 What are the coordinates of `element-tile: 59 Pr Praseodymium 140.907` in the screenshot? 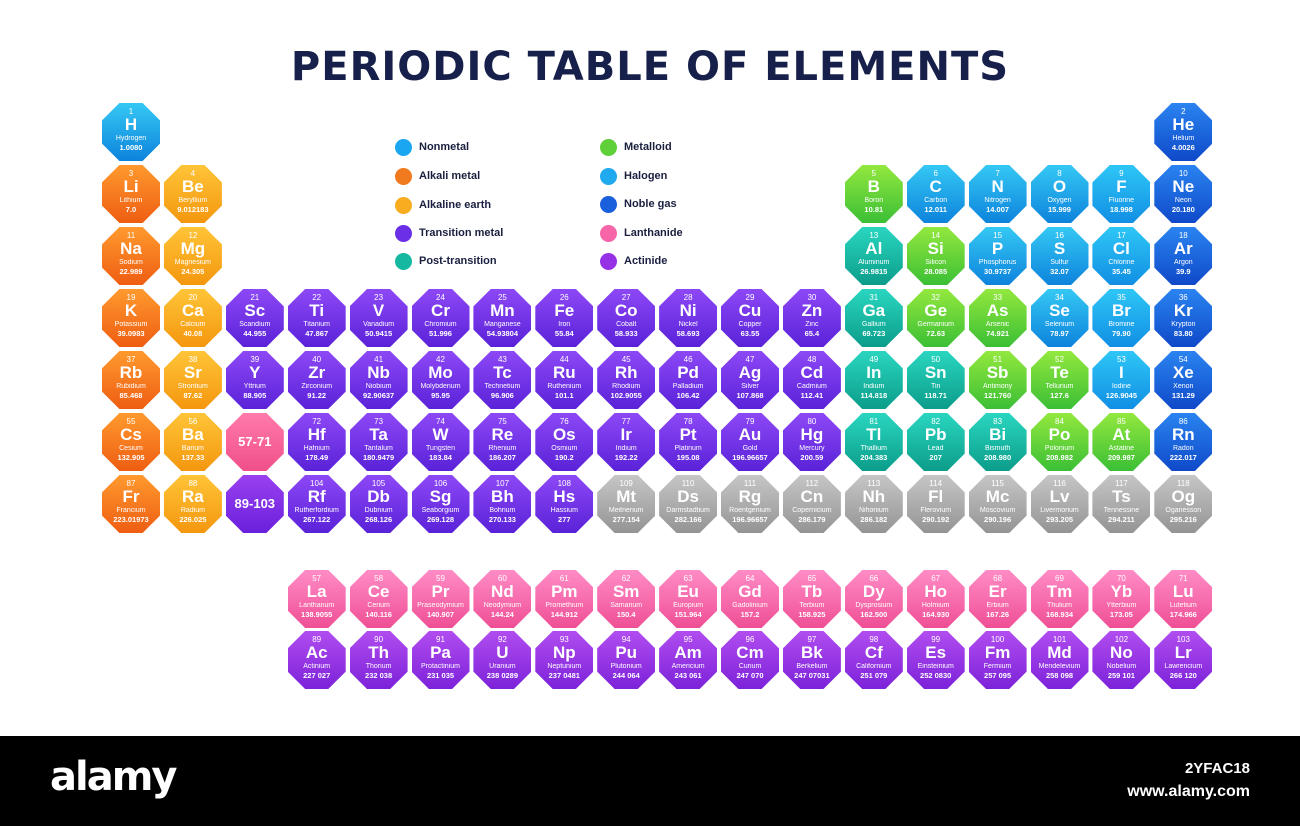 It's located at (440, 599).